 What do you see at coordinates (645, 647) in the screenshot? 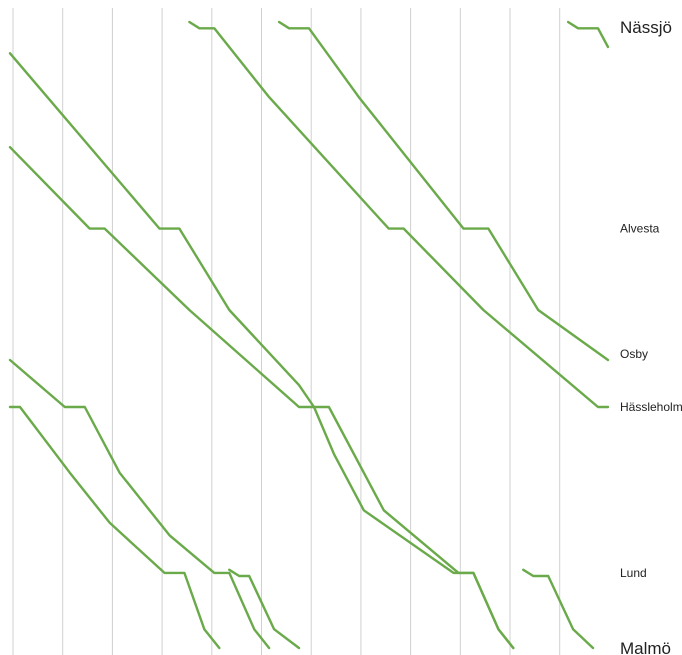
I see `station-label-malmö: Malmö` at bounding box center [645, 647].